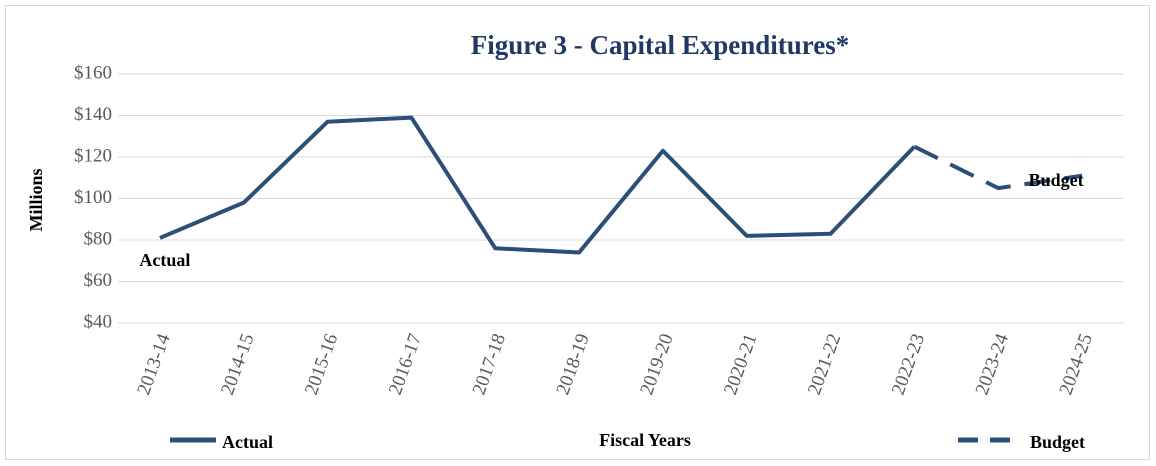 Image resolution: width=1156 pixels, height=466 pixels. I want to click on x-axis-title: Fiscal Years, so click(645, 440).